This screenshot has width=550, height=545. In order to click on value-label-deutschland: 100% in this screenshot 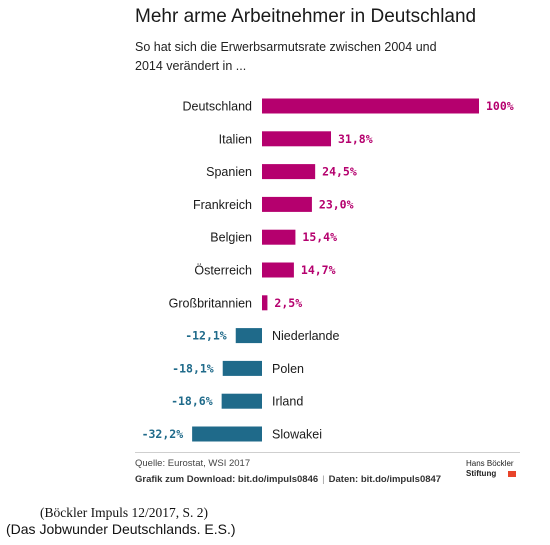, I will do `click(500, 106)`.